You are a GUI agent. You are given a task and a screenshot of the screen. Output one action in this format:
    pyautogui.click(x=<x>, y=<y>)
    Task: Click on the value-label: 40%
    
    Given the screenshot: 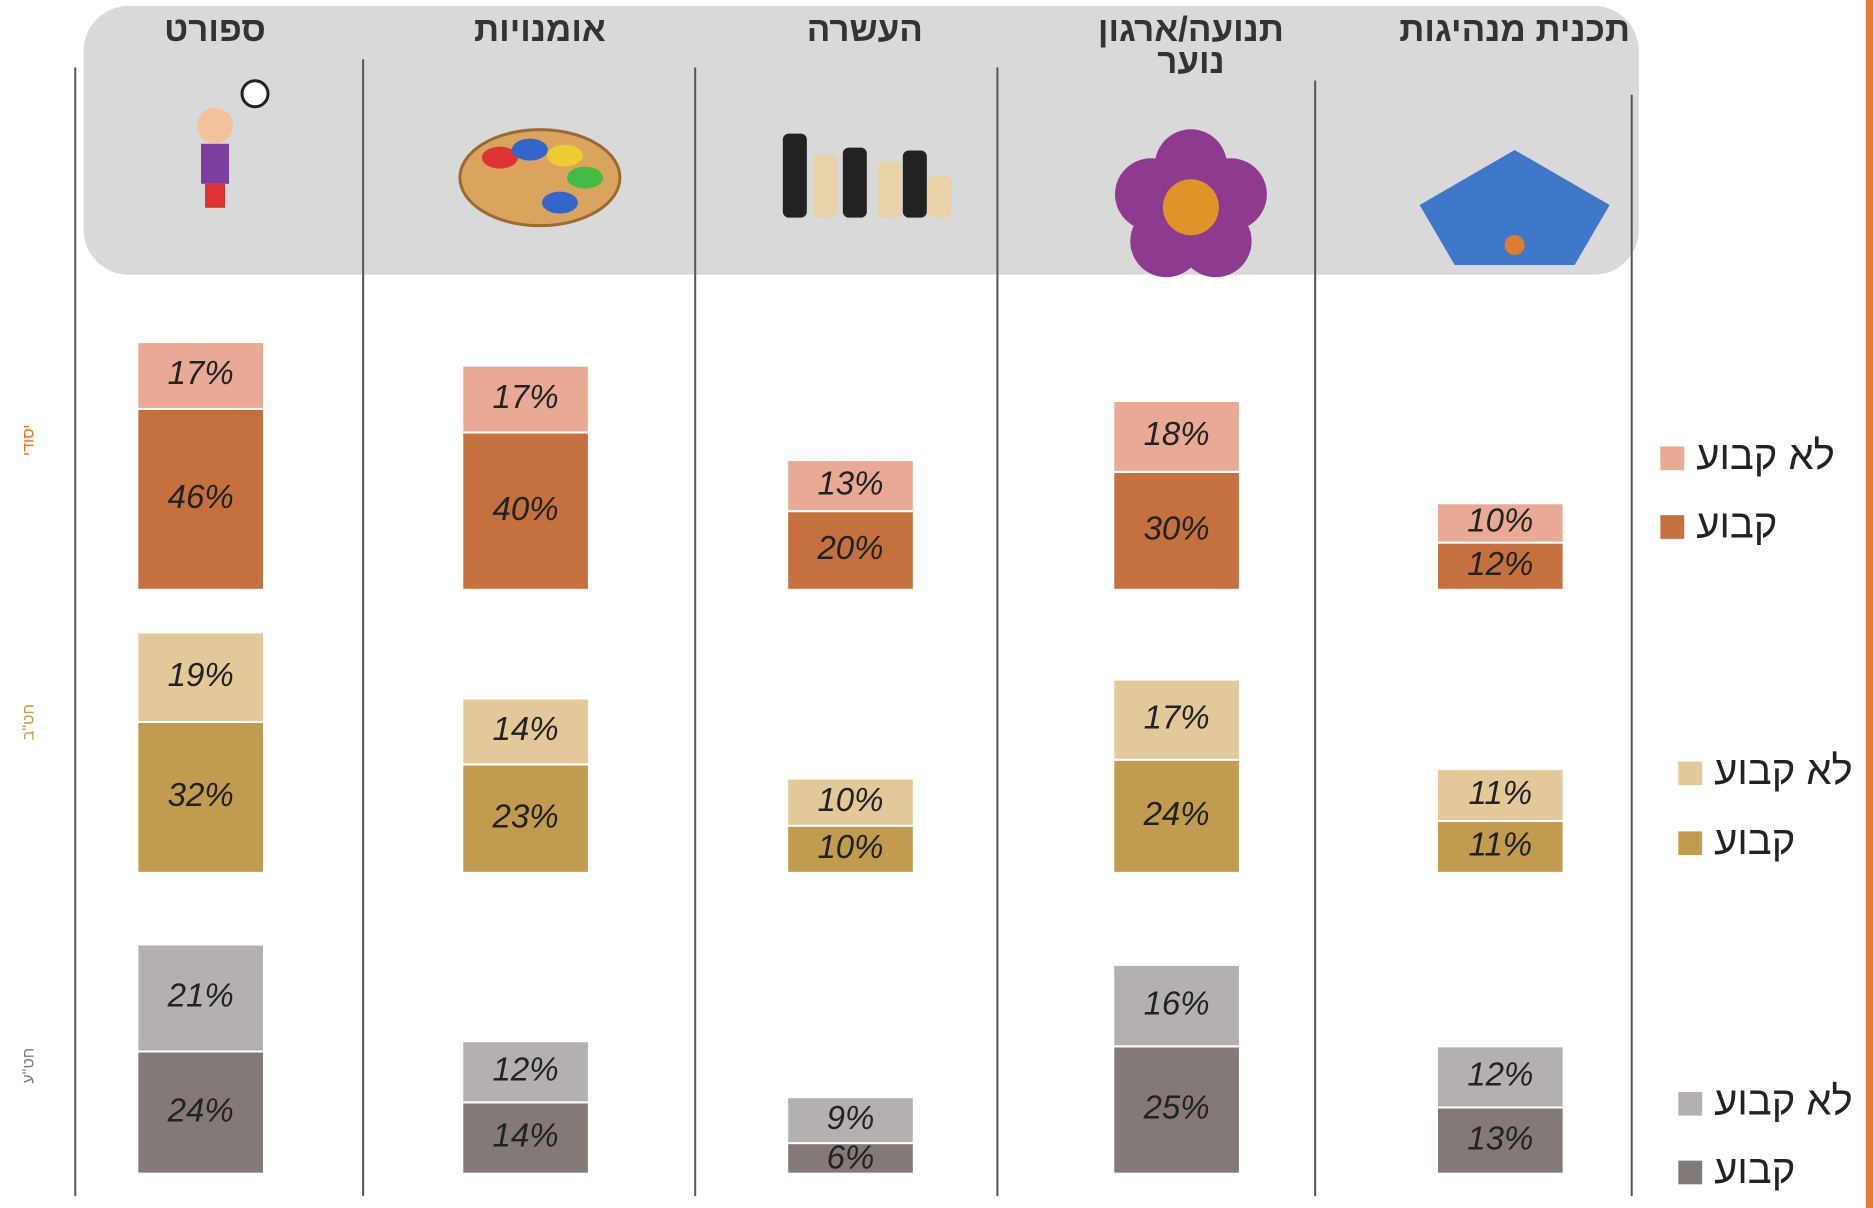 What is the action you would take?
    pyautogui.click(x=526, y=508)
    